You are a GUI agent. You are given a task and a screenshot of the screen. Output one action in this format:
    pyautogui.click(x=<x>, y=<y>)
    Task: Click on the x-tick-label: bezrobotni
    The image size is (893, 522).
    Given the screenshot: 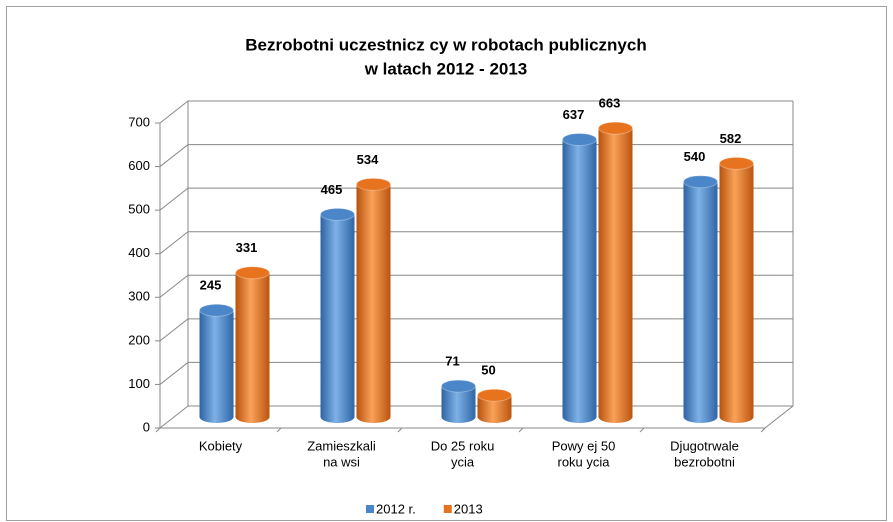 What is the action you would take?
    pyautogui.click(x=704, y=461)
    